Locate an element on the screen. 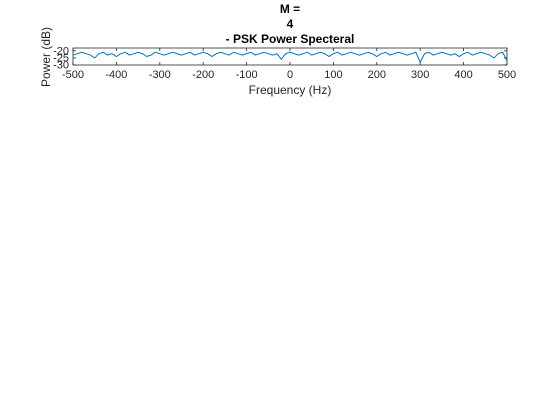 Image resolution: width=560 pixels, height=420 pixels. x-tick-label: 500 is located at coordinates (507, 75).